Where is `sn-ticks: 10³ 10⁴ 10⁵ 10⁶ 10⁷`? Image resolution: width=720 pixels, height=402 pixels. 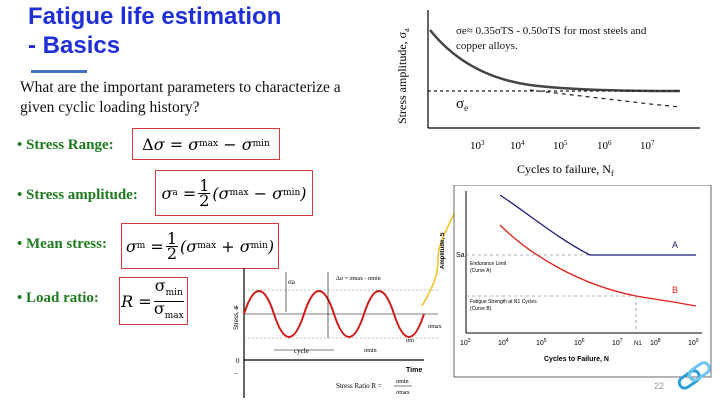
sn-ticks: 10³ 10⁴ 10⁵ 10⁶ 10⁷ is located at coordinates (562, 145).